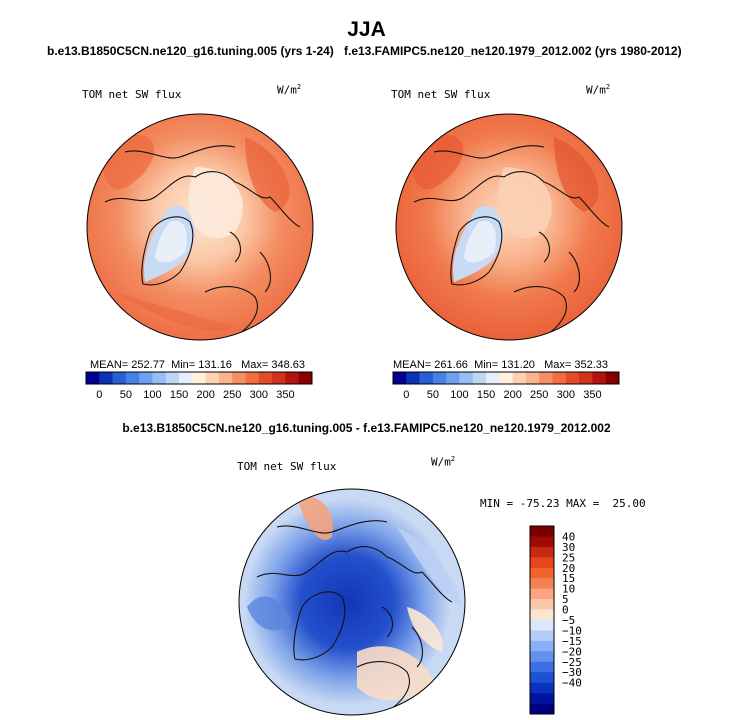  Describe the element at coordinates (568, 620) in the screenshot. I see `diff-colorbar-tick-label: −5` at that location.